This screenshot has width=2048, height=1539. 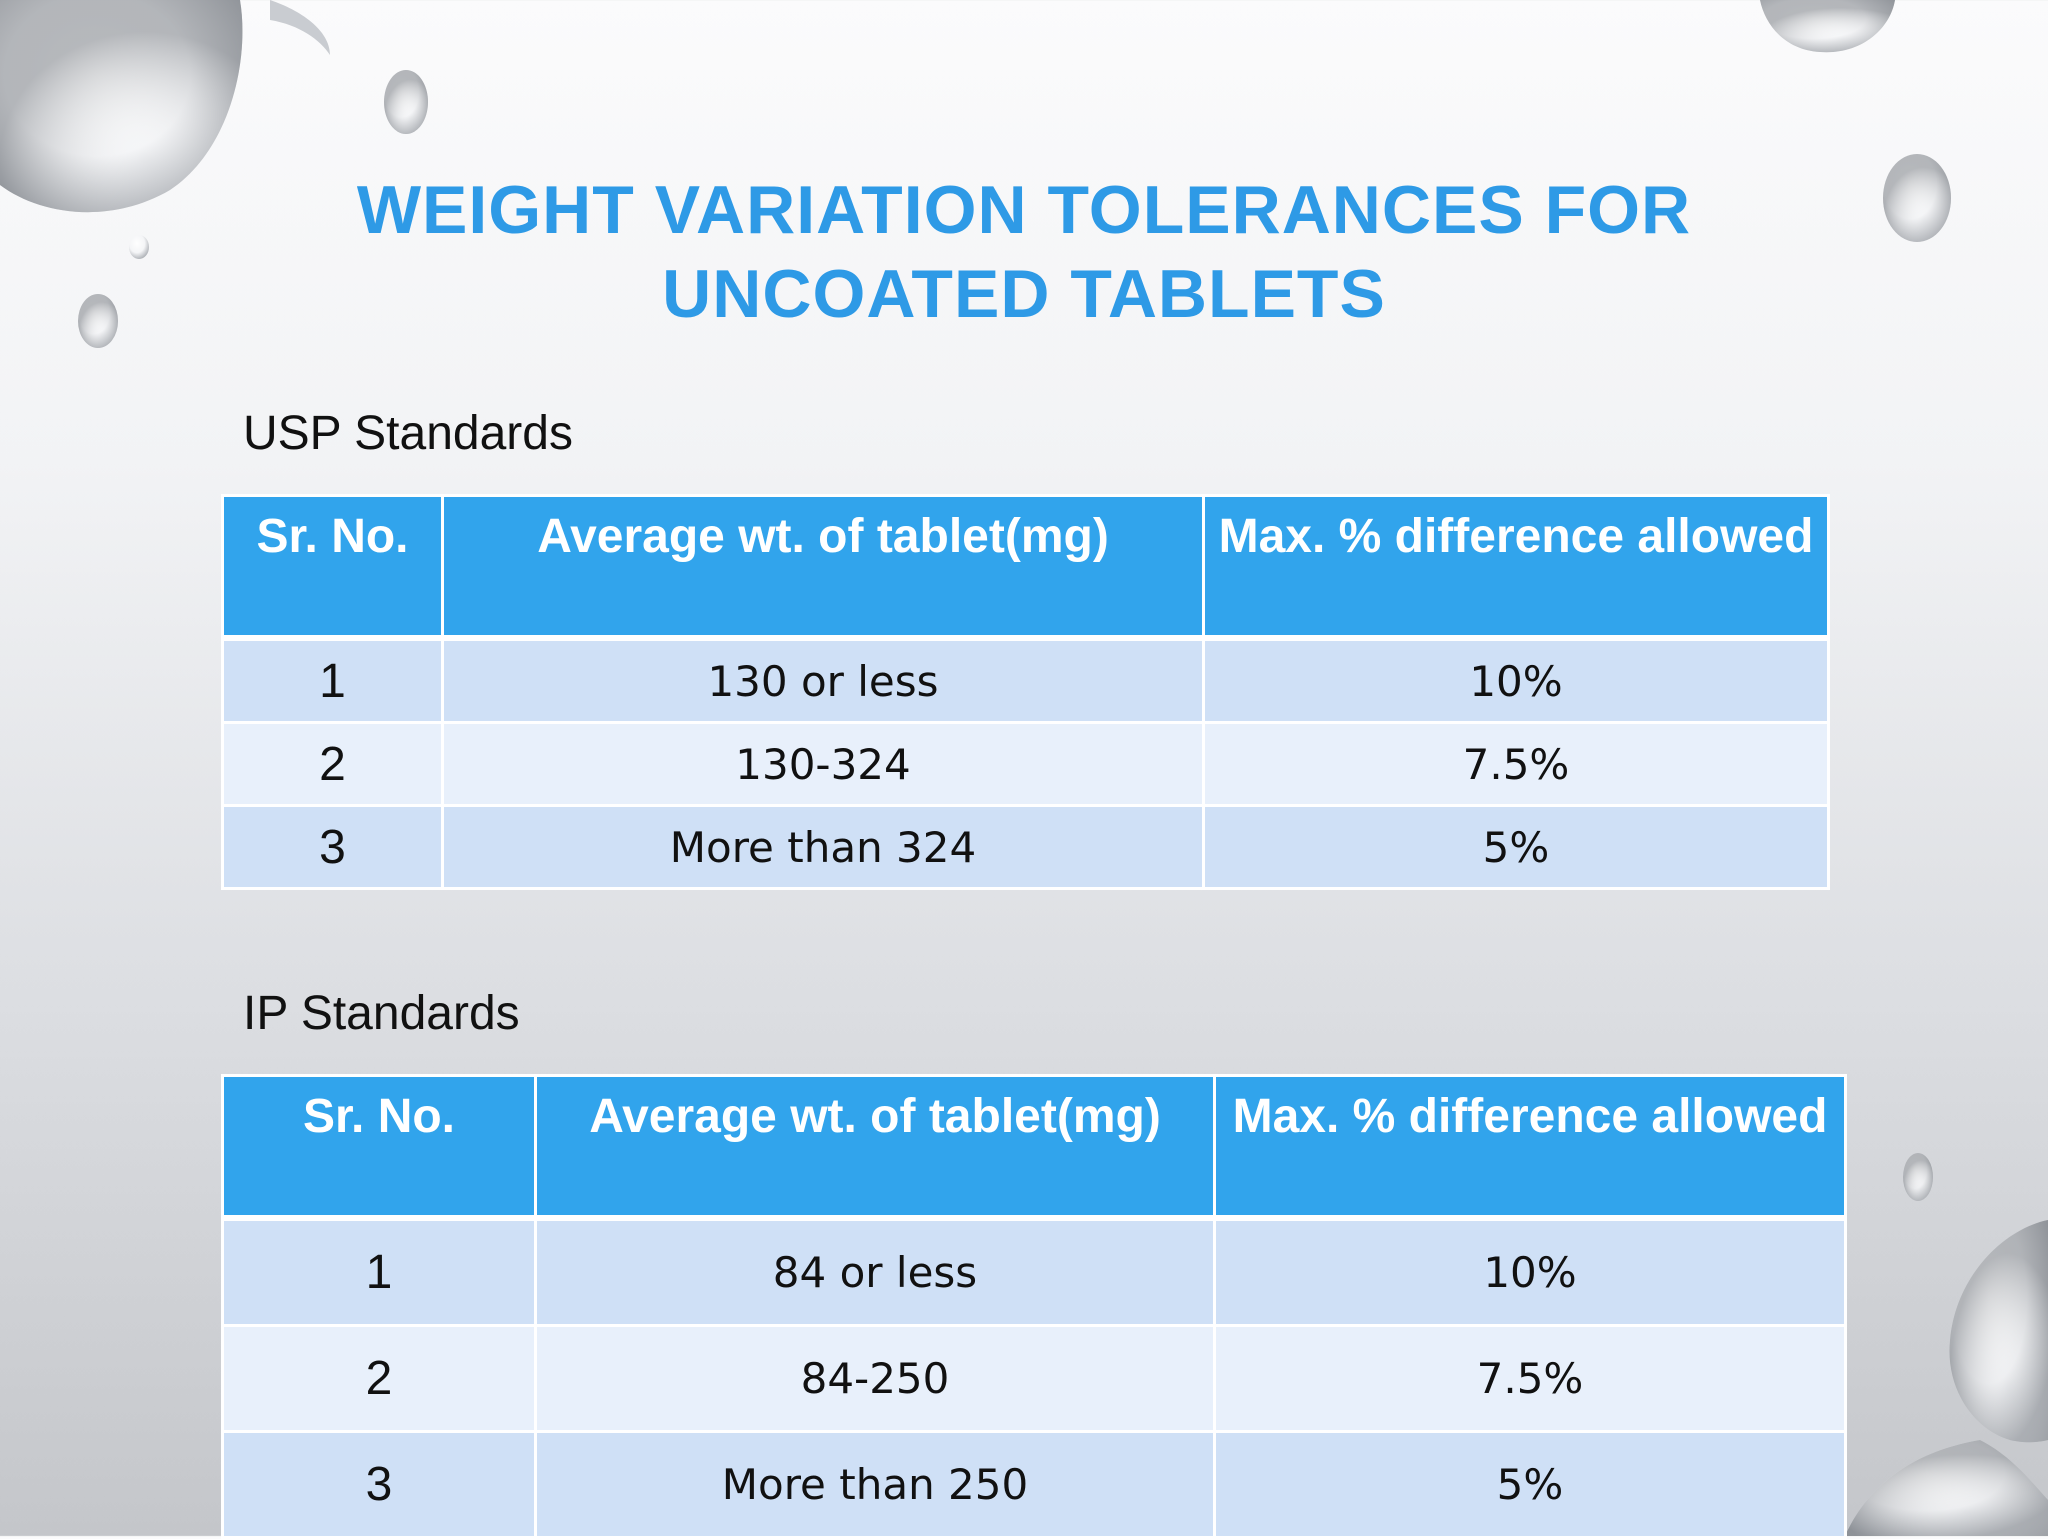 I want to click on drop-bottom-right-tail, so click(x=1946, y=1488).